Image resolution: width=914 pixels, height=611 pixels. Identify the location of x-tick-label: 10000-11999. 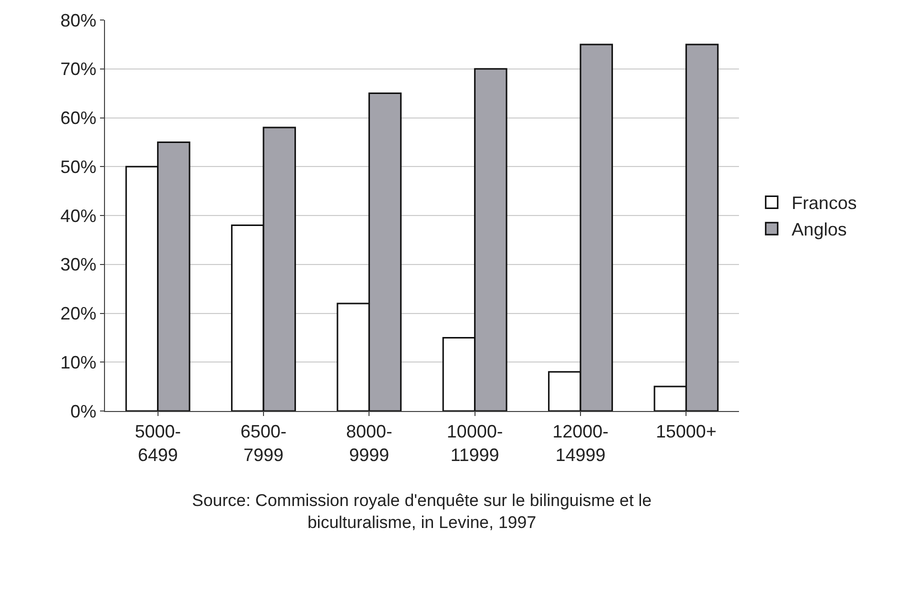
(474, 443).